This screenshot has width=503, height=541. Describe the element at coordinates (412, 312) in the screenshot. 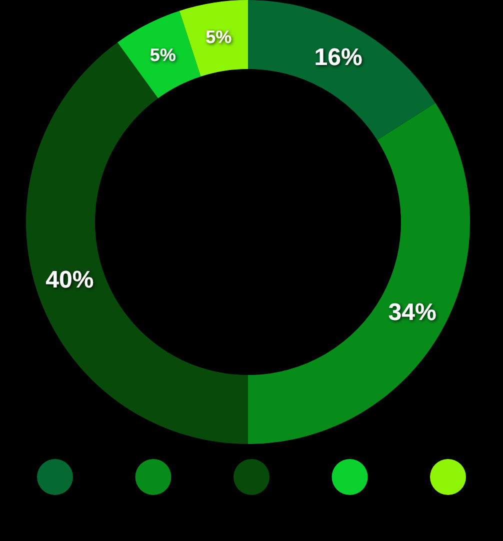

I see `data-label: 34%` at that location.